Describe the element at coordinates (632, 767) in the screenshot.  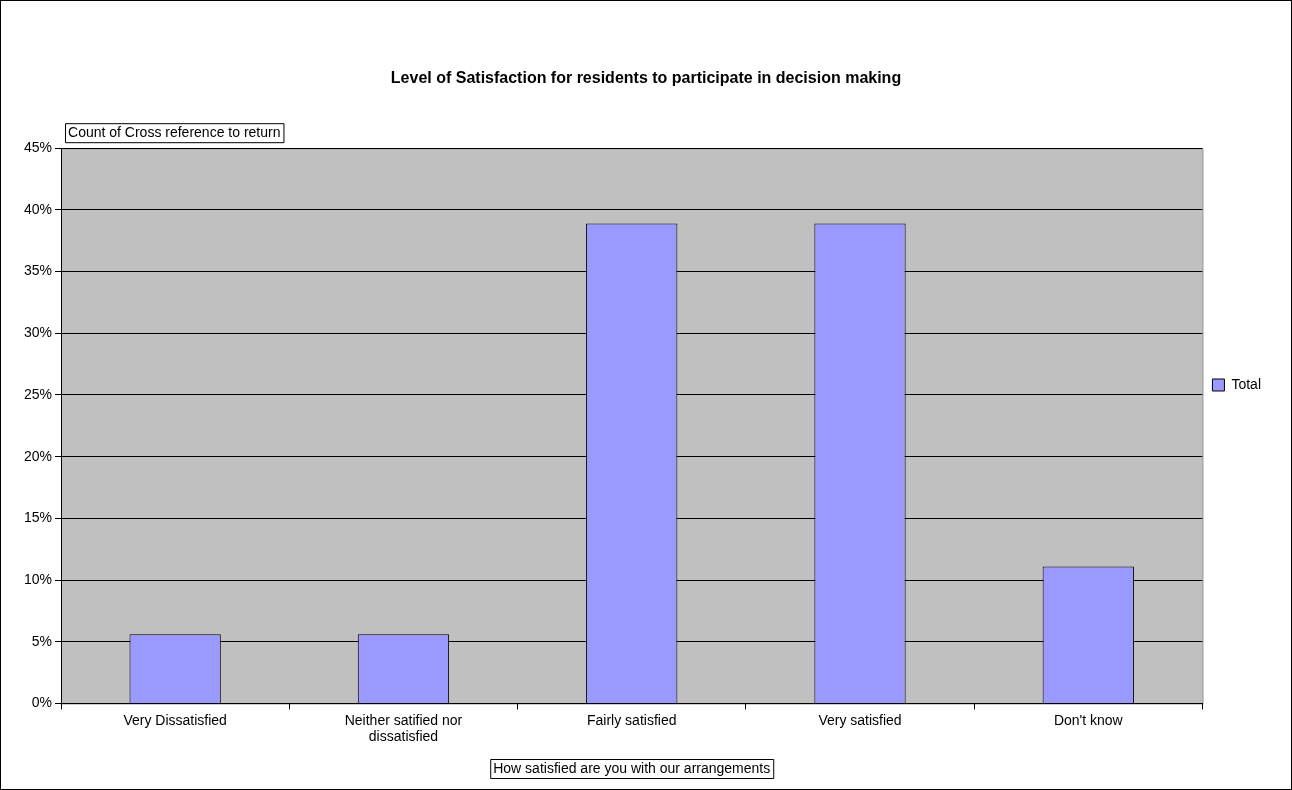
I see `x-axis-title: How satisfied are you with our arrangements` at that location.